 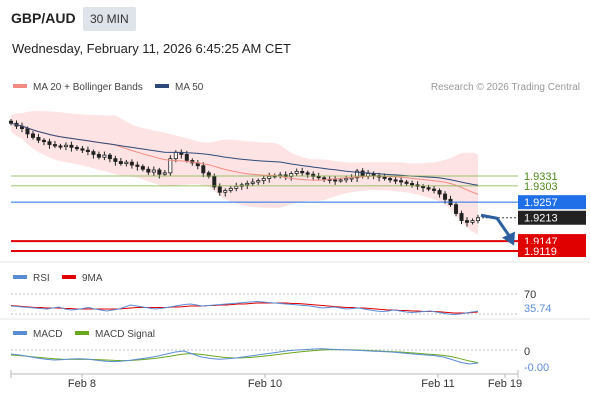 I want to click on support-label: 1.9119, so click(x=540, y=252).